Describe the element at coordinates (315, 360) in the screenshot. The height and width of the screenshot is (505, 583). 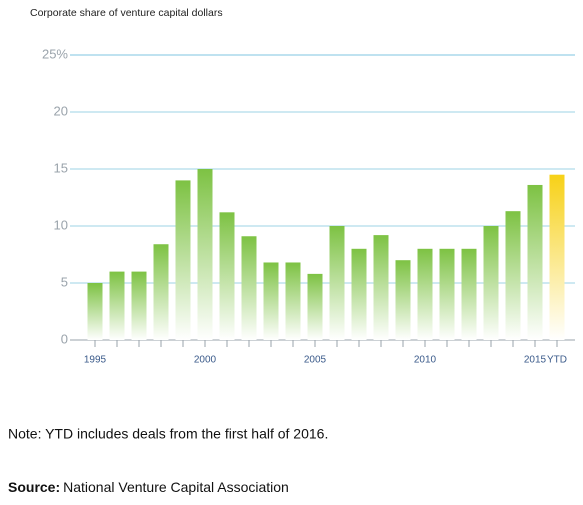
I see `x-tick-label: 2005` at that location.